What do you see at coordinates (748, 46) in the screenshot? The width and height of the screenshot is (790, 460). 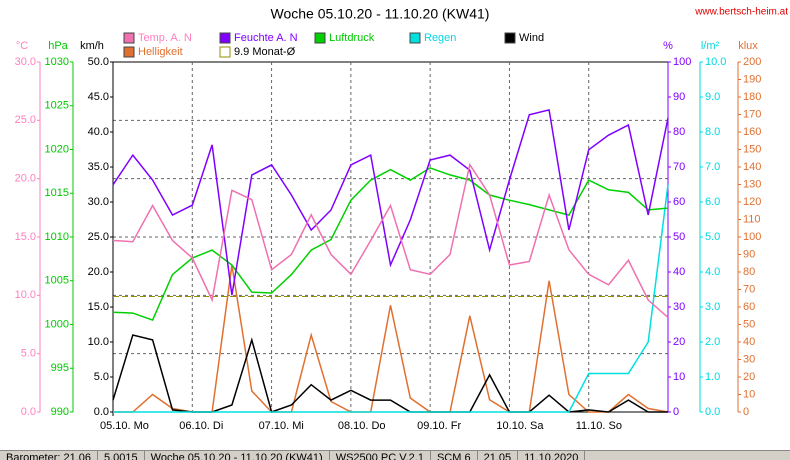 I see `axis-label: klux` at bounding box center [748, 46].